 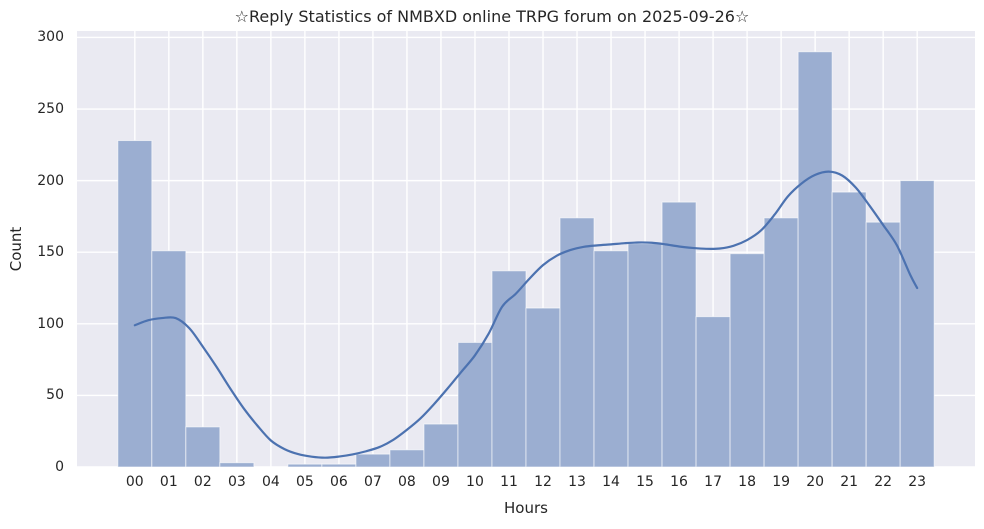 What do you see at coordinates (747, 482) in the screenshot?
I see `x-tick-label: 18` at bounding box center [747, 482].